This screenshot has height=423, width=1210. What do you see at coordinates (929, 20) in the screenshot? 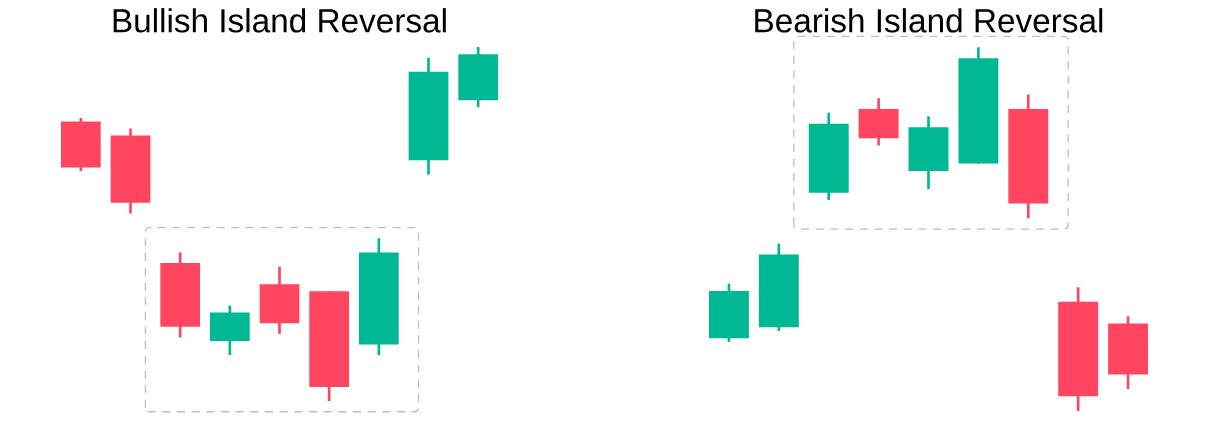
I see `chart-title: Bearish Island Reversal` at bounding box center [929, 20].